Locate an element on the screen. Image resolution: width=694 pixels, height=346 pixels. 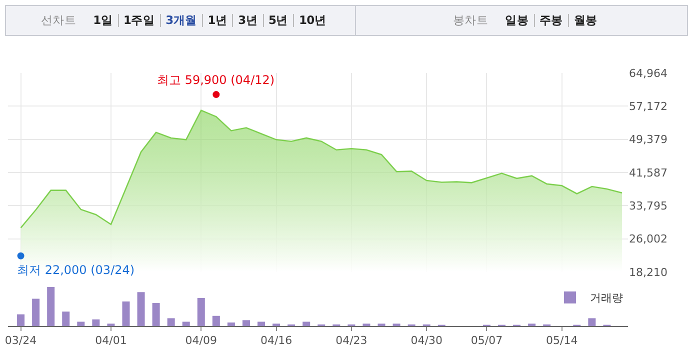
legend-label: 거래량 is located at coordinates (606, 298).